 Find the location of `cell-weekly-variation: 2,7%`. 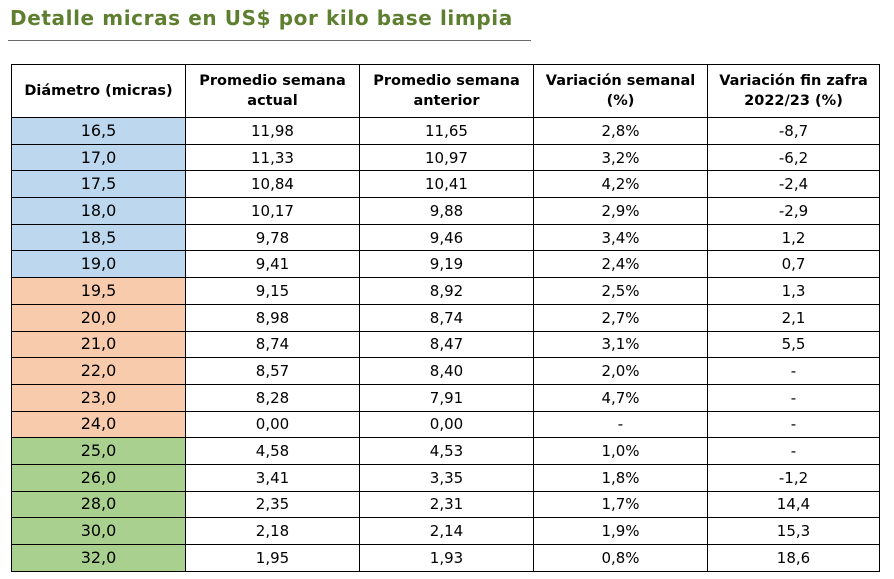

cell-weekly-variation: 2,7% is located at coordinates (620, 317).